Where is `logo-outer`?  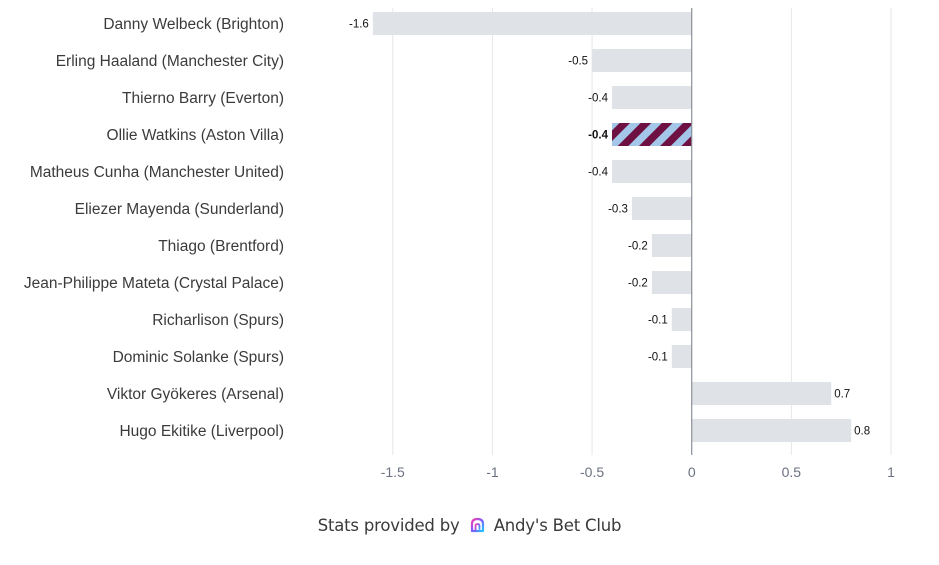 logo-outer is located at coordinates (477, 525).